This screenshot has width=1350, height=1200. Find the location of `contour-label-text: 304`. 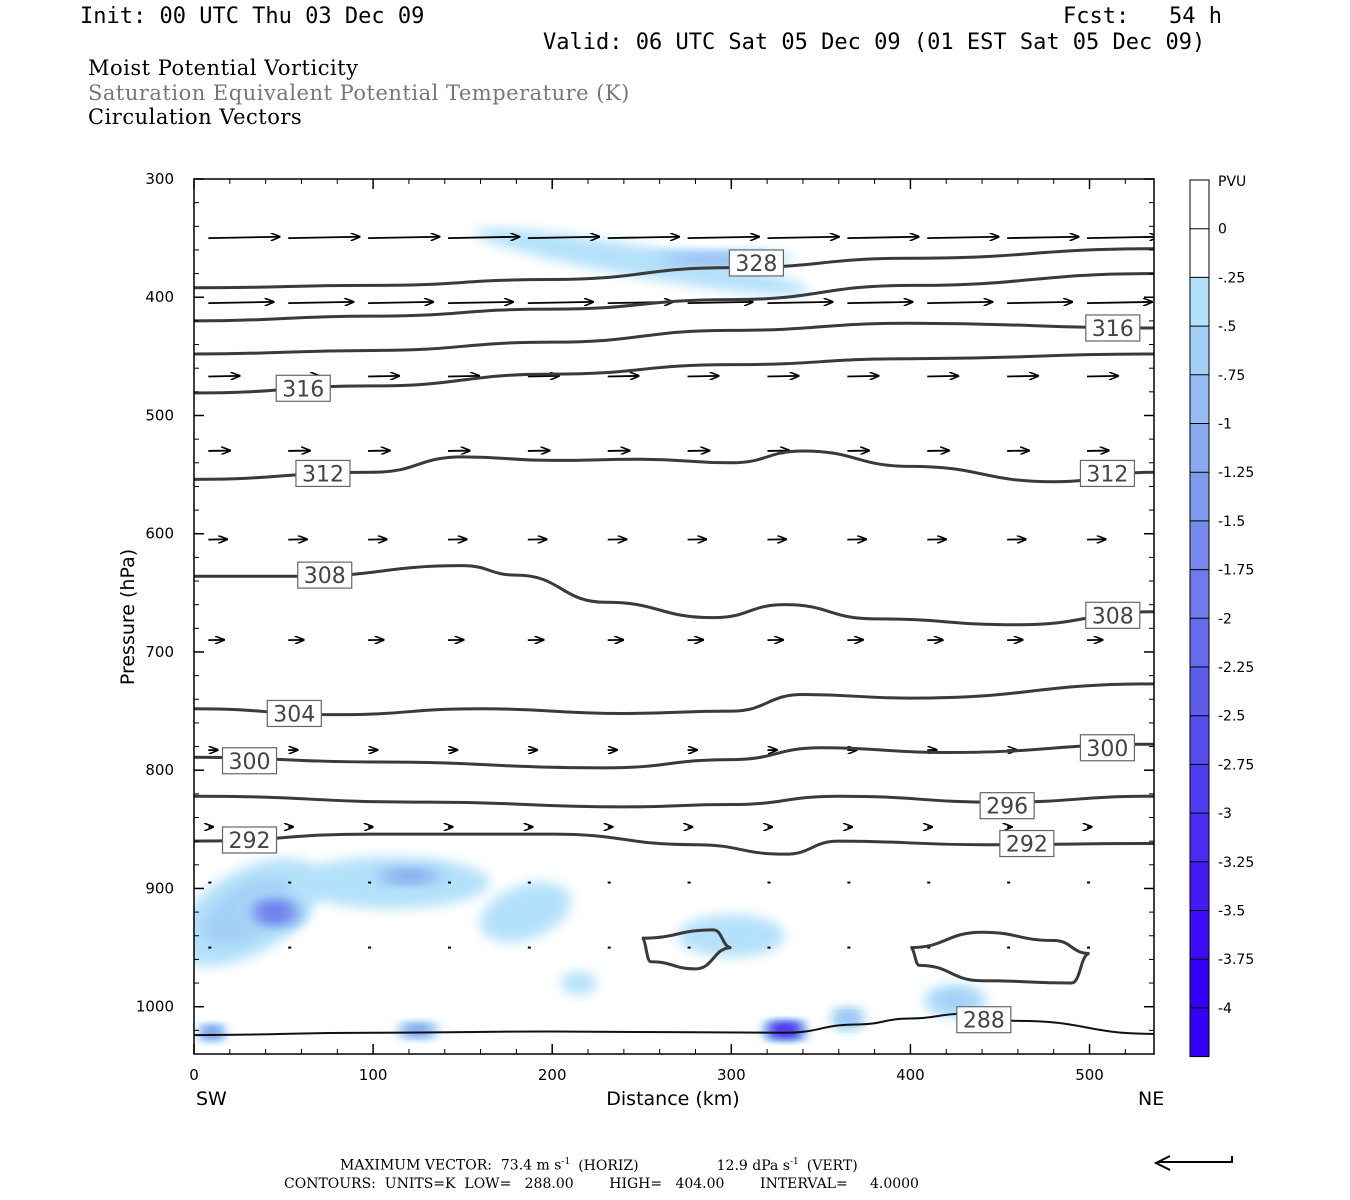

contour-label-text: 304 is located at coordinates (294, 714).